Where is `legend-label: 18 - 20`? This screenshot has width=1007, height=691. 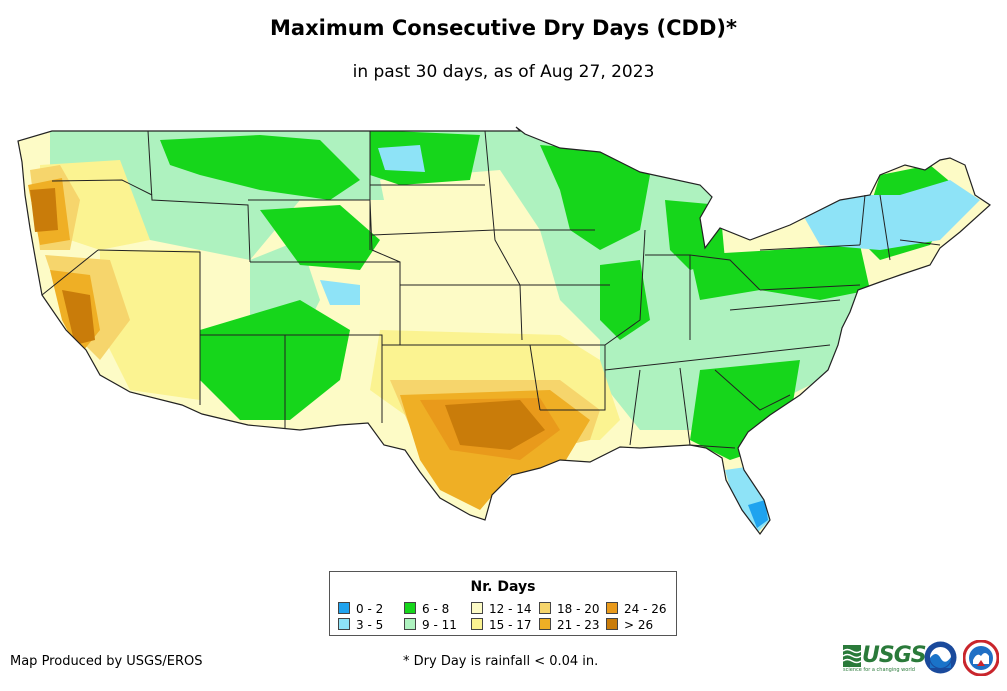 legend-label: 18 - 20 is located at coordinates (578, 609).